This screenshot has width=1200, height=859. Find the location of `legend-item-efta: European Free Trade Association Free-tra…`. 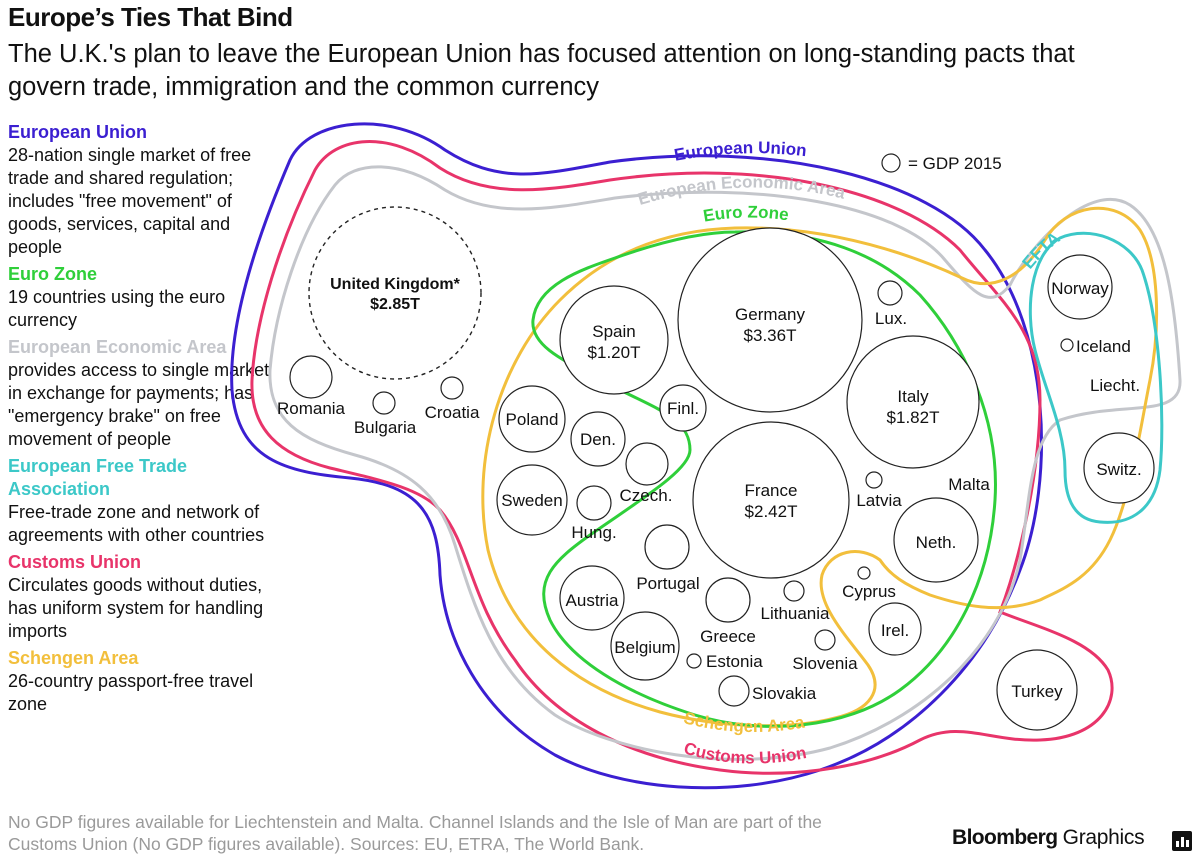

legend-item-efta: European Free Trade Association Free-tra… is located at coordinates (140, 501).